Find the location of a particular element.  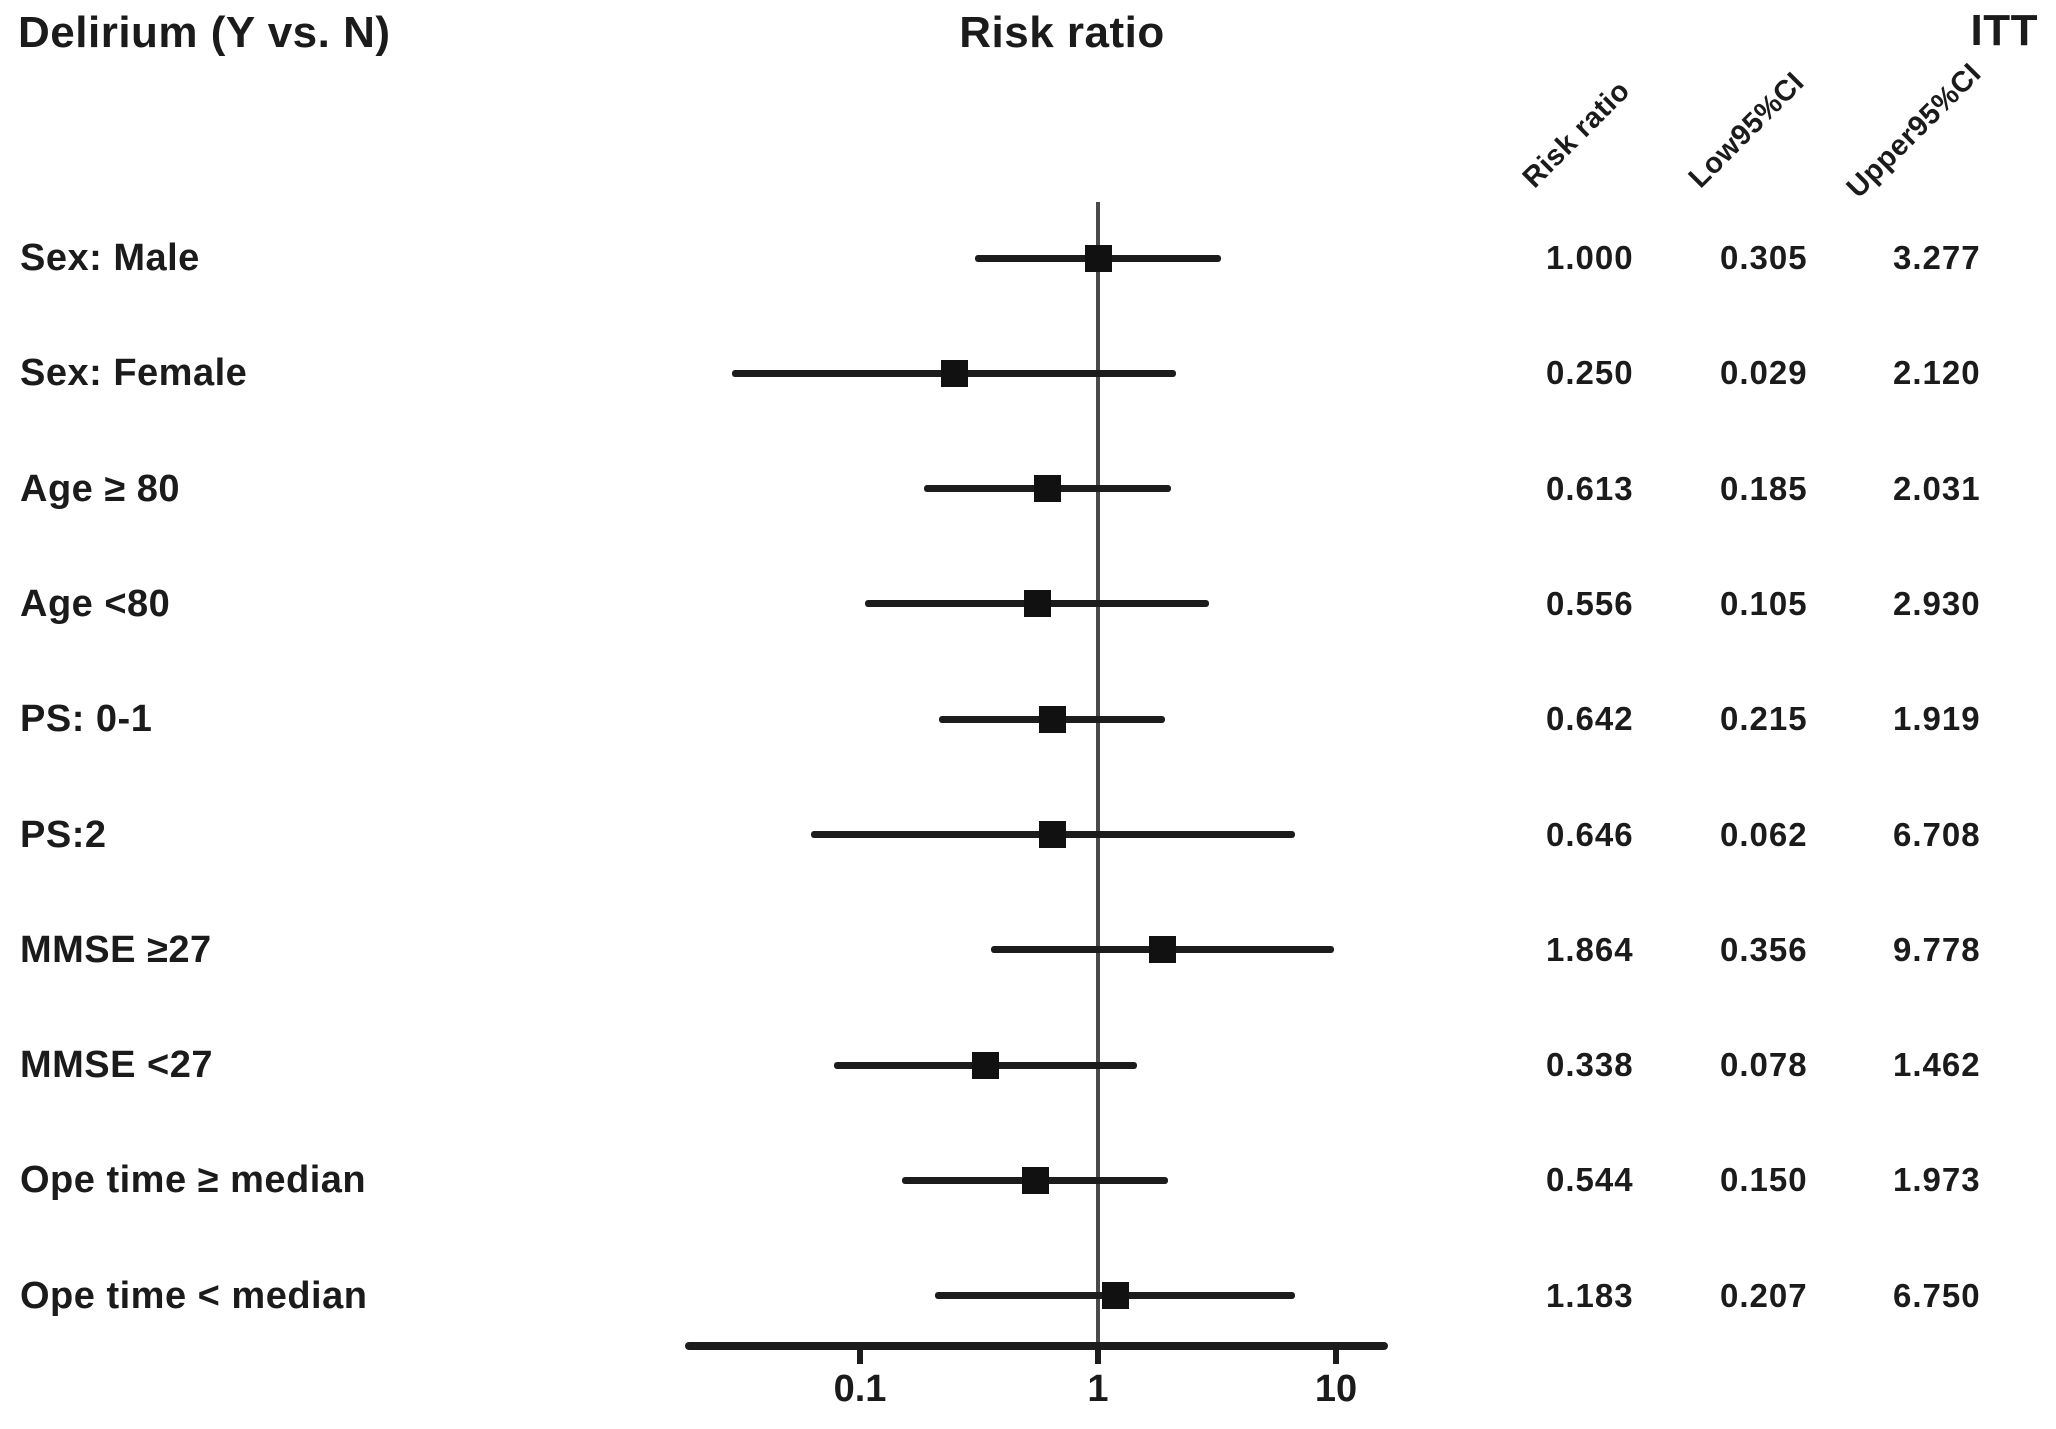

row-label: PS: 0-1 is located at coordinates (86, 719).